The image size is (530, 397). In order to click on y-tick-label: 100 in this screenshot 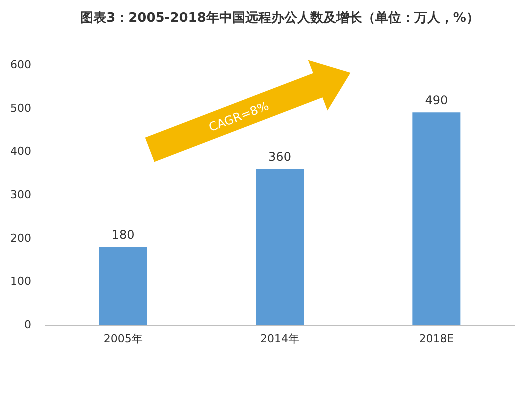, I will do `click(21, 281)`.